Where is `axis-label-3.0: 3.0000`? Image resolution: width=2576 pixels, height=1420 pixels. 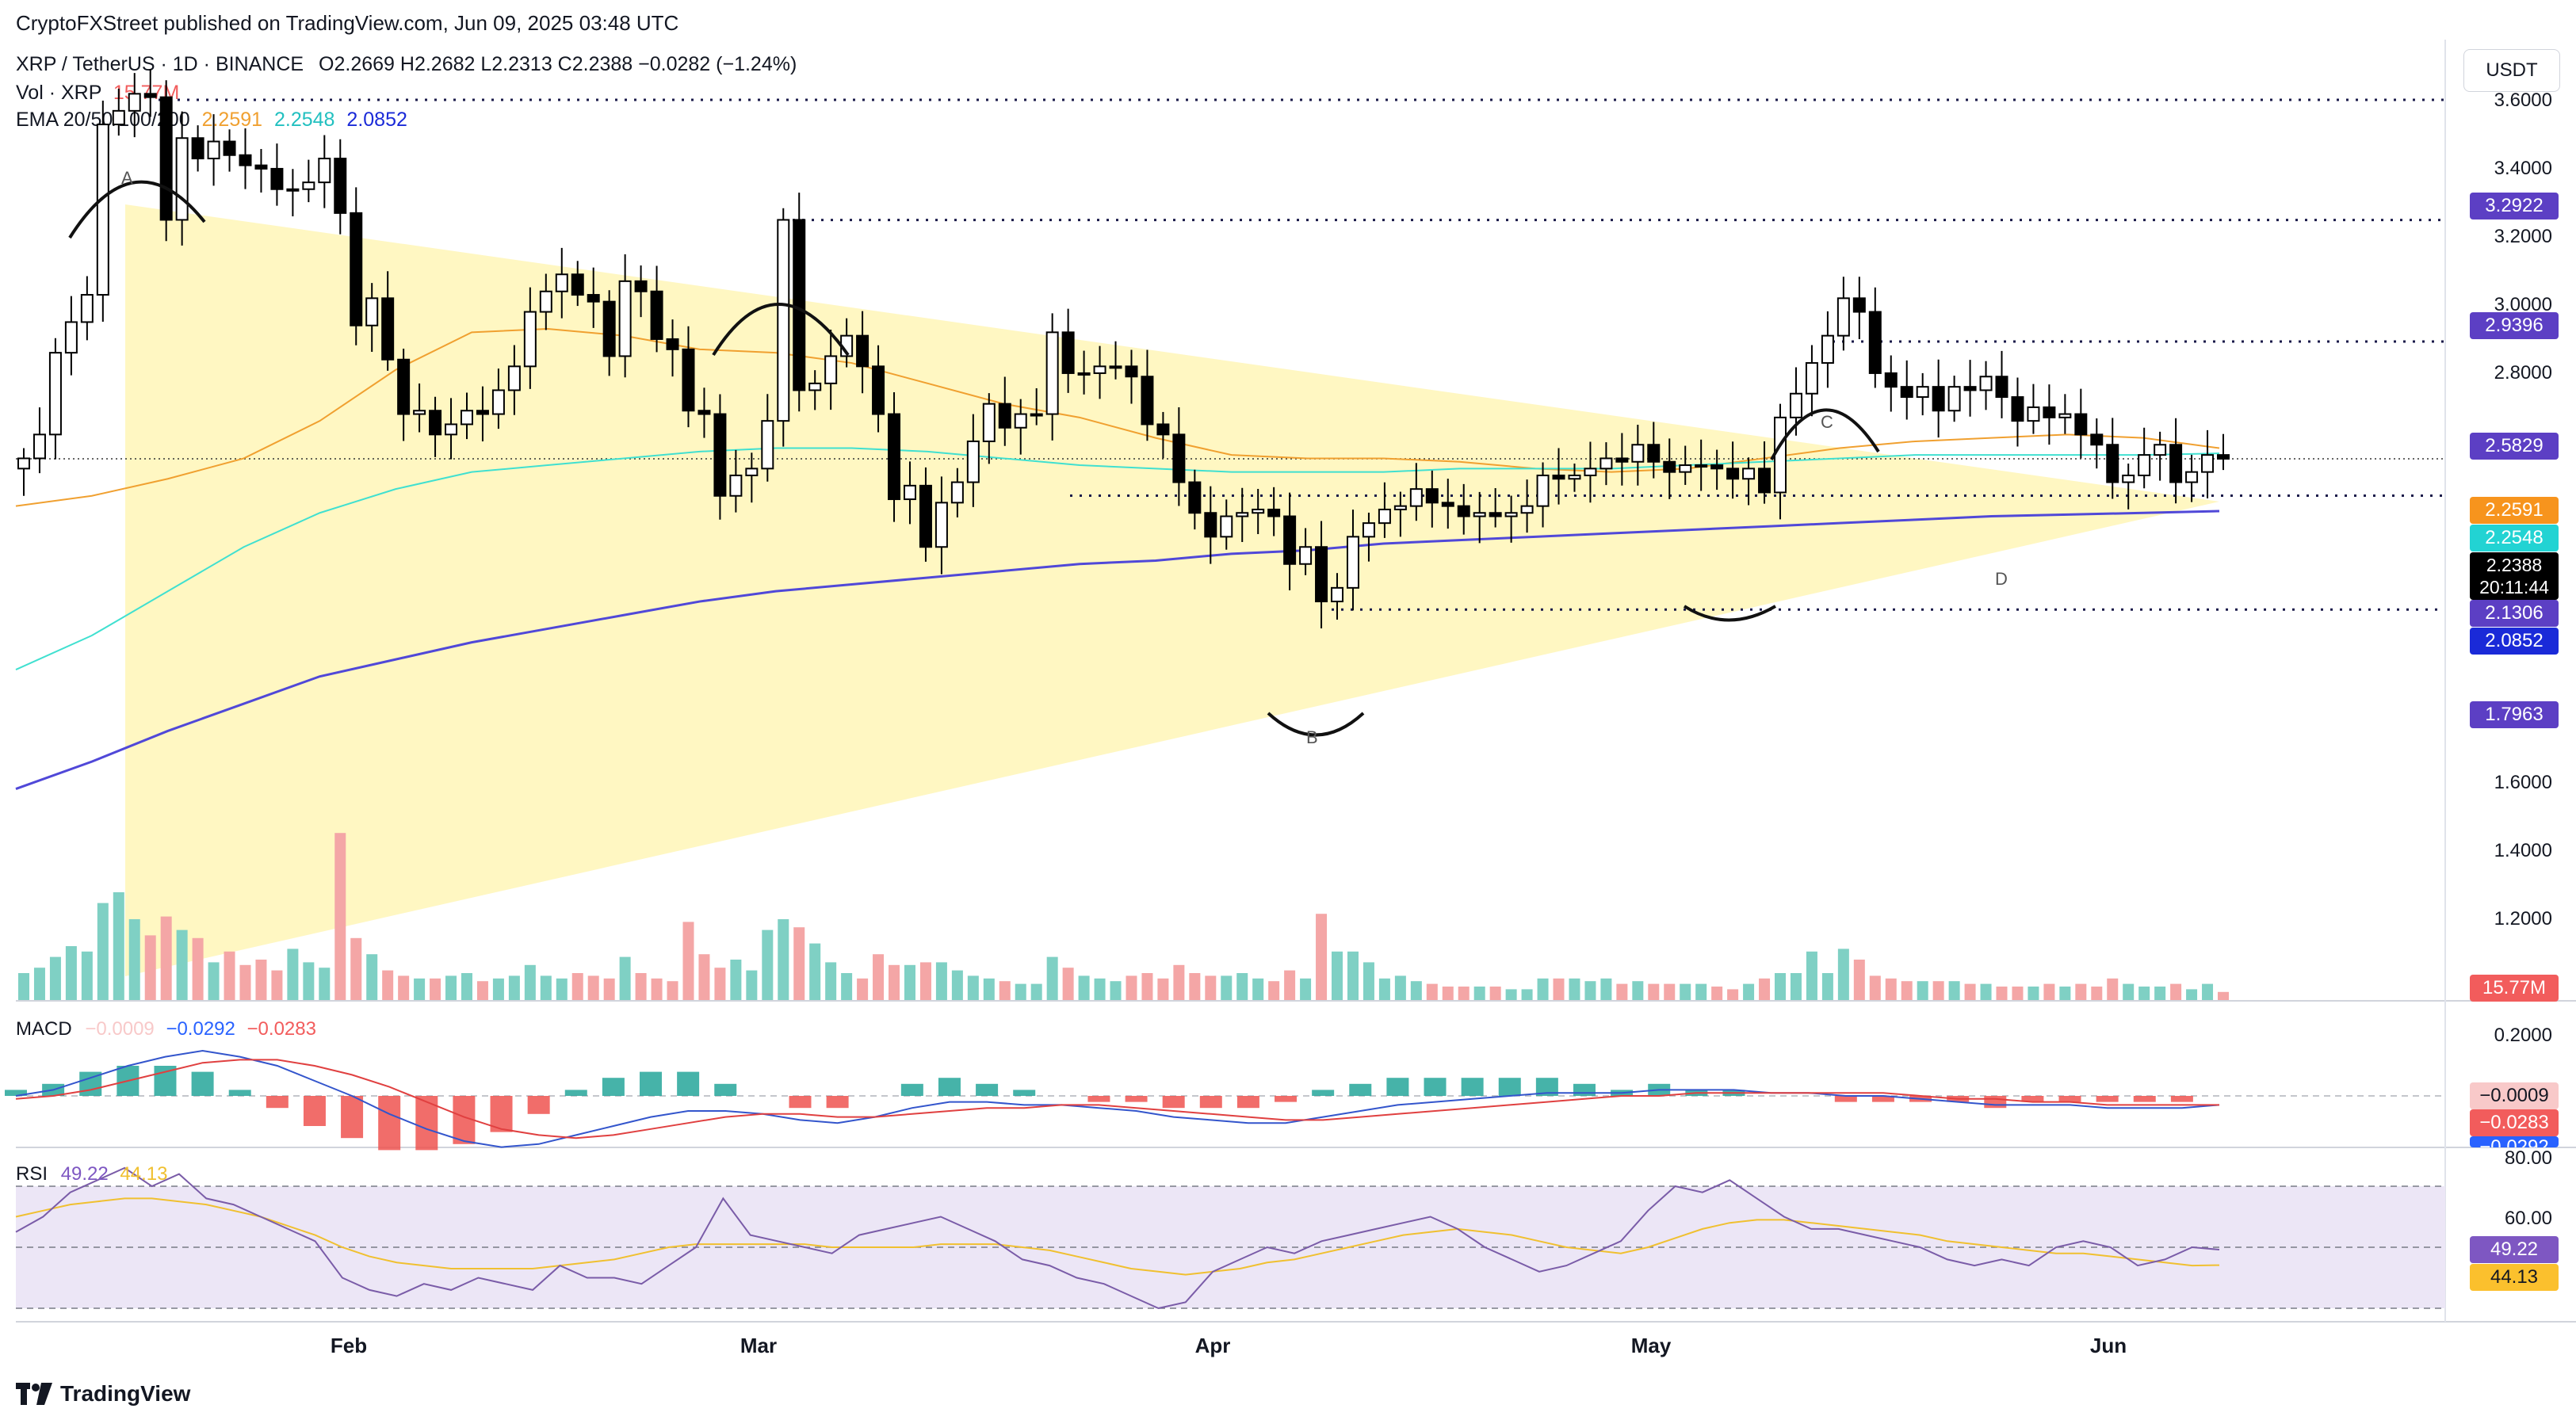
axis-label-3.0: 3.0000 is located at coordinates (2523, 305).